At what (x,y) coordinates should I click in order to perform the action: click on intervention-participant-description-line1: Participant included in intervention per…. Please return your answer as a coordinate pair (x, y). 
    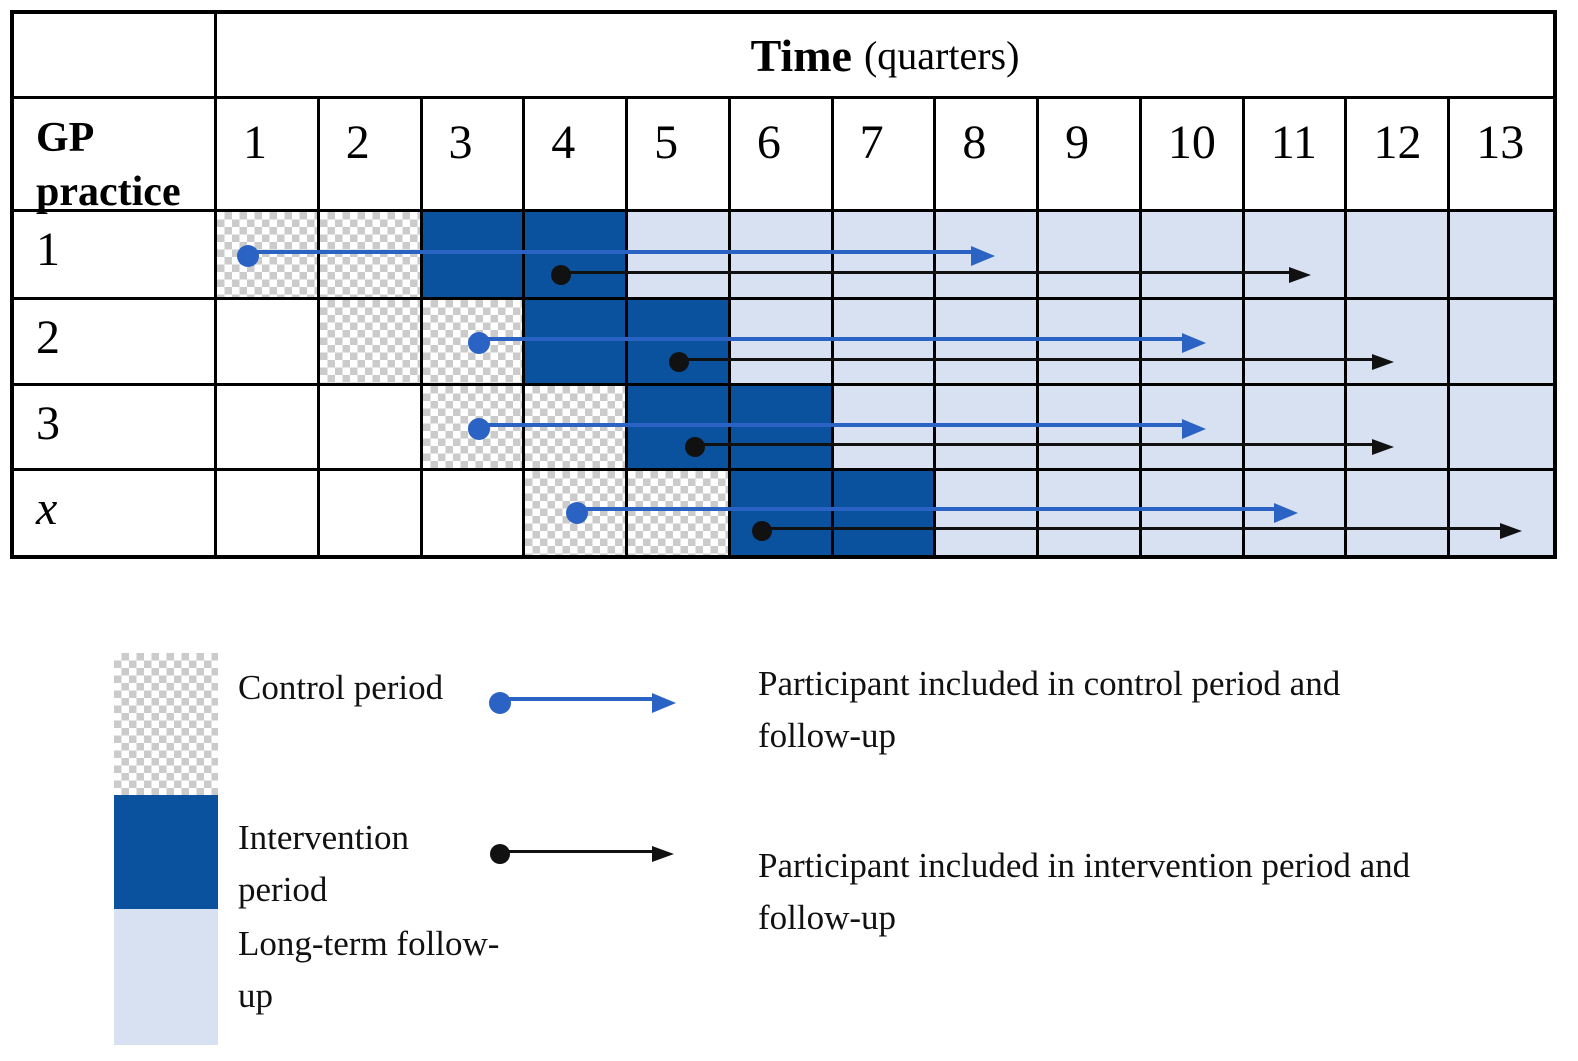
    Looking at the image, I should click on (1084, 865).